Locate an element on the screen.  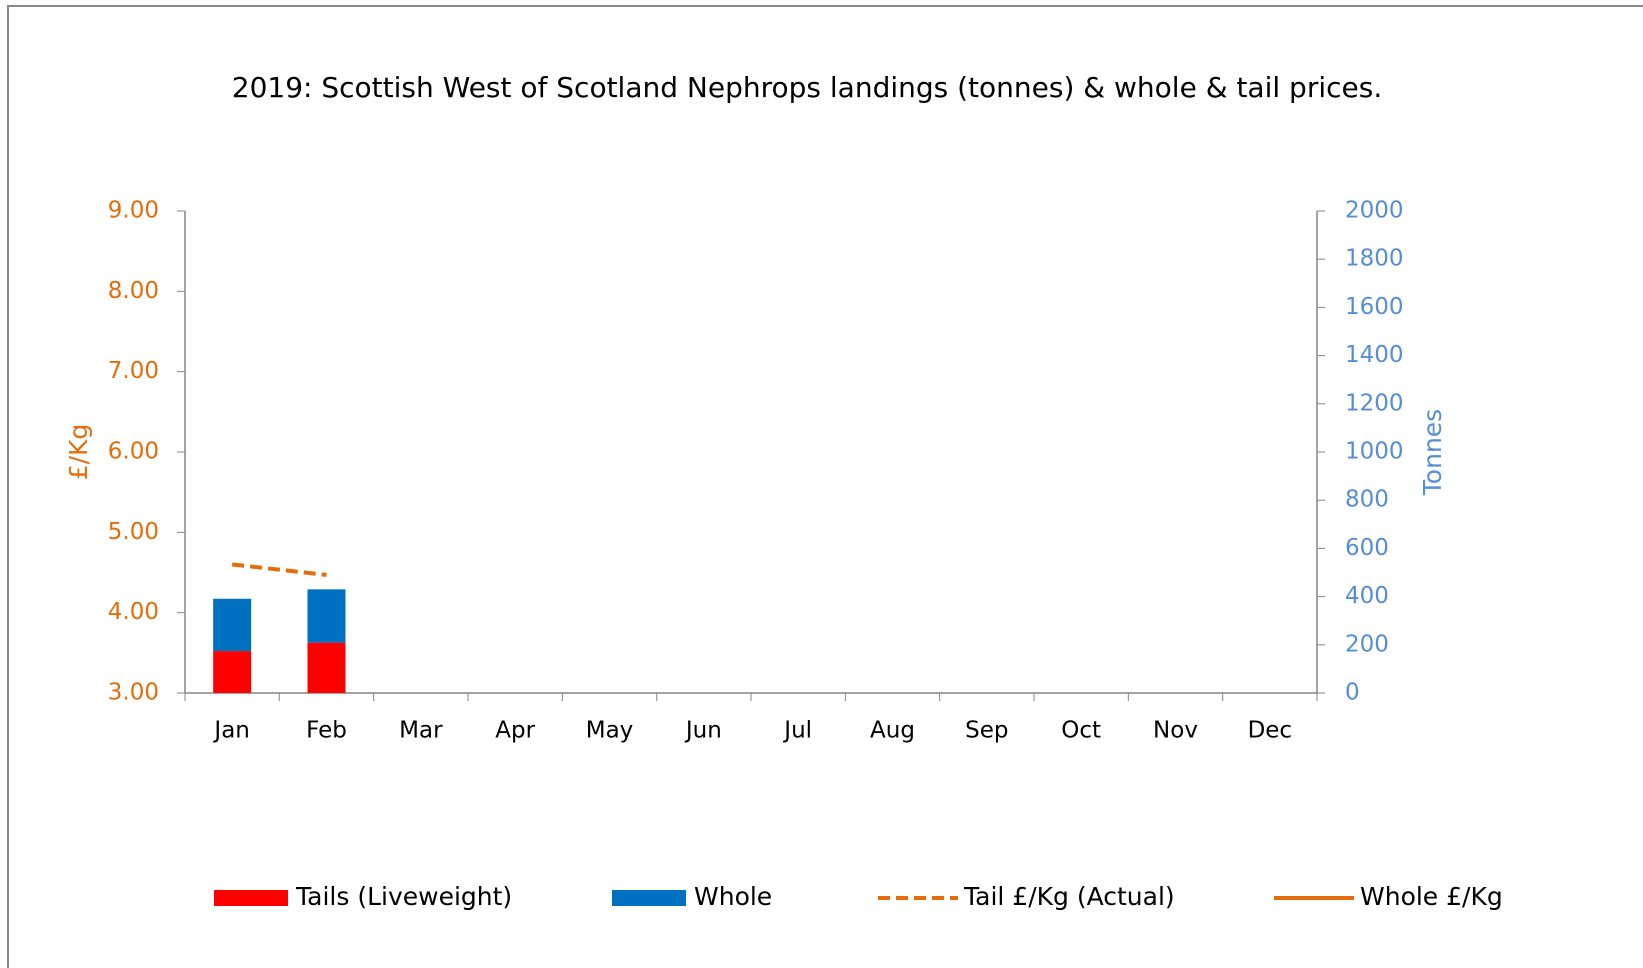
x-tick-label: Sep is located at coordinates (986, 731).